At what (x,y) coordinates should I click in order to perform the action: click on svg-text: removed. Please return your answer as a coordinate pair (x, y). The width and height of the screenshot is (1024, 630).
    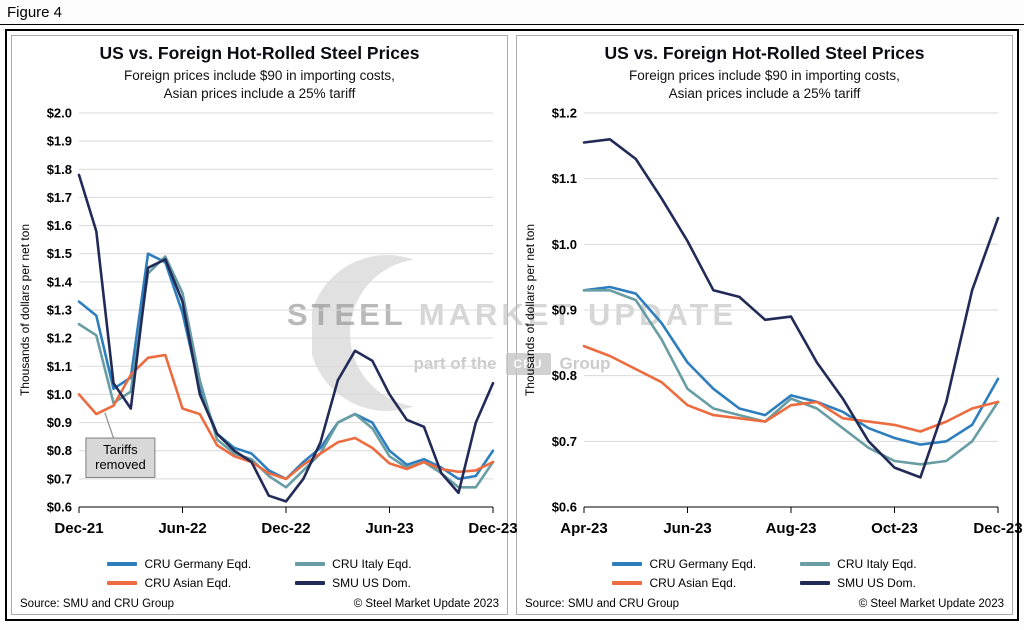
    Looking at the image, I should click on (120, 464).